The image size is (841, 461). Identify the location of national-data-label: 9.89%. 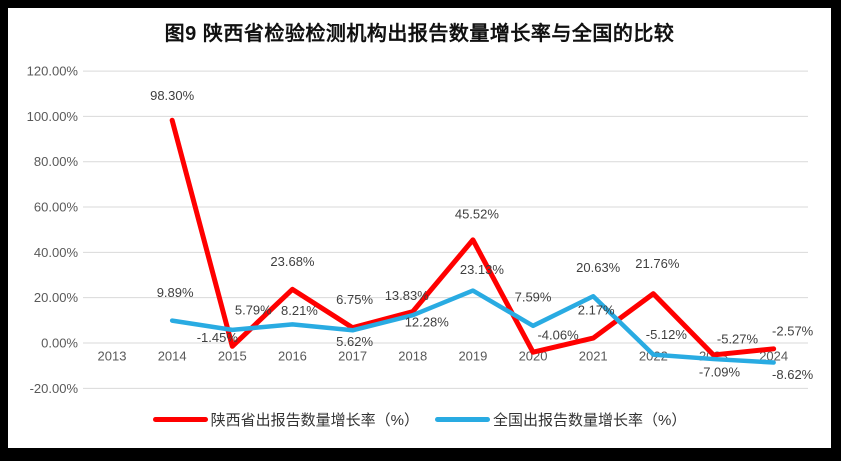
(175, 292).